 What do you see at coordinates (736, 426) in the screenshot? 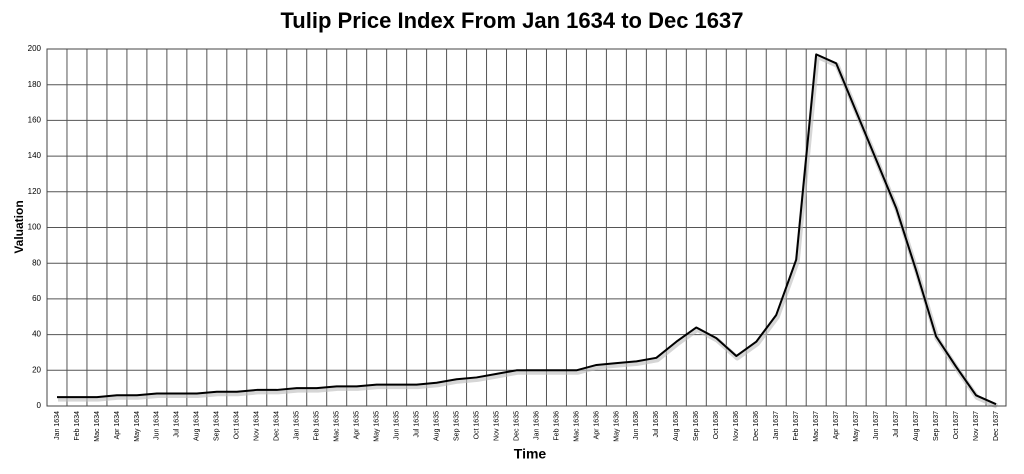
I see `x-tick-label: Nov 1636` at bounding box center [736, 426].